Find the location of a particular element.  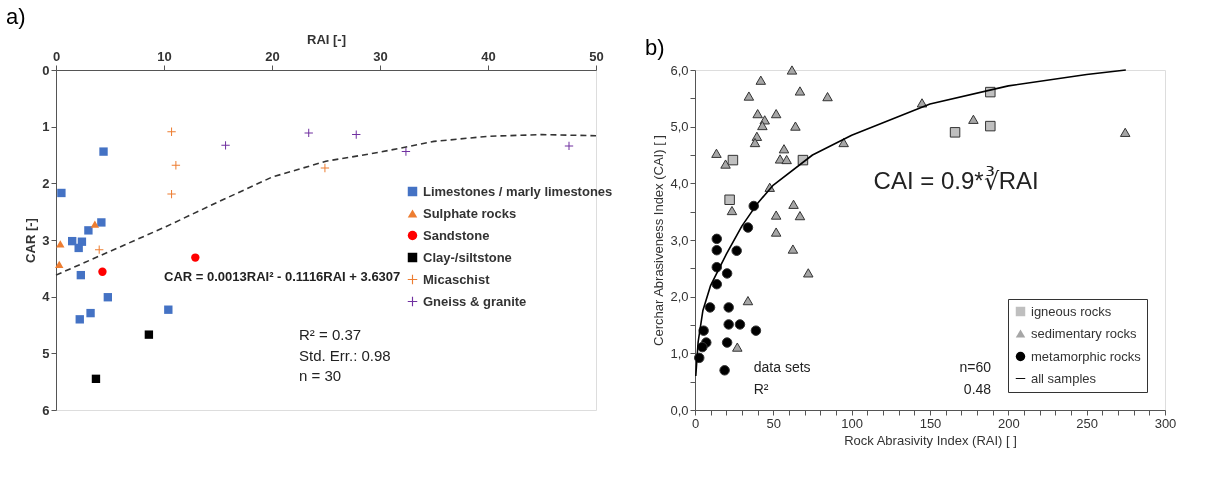

y-tick-label: 3 is located at coordinates (46, 240).